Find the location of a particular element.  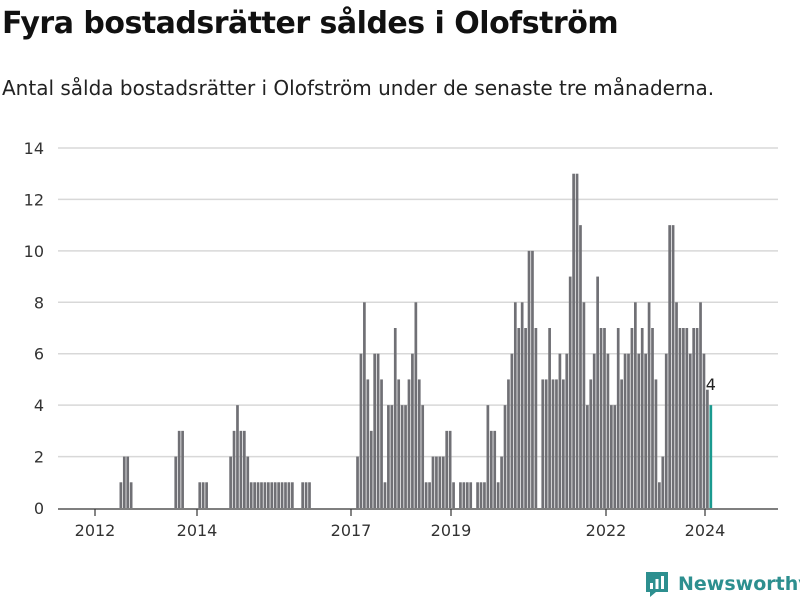

brand-name: Newsworthy is located at coordinates (739, 584).